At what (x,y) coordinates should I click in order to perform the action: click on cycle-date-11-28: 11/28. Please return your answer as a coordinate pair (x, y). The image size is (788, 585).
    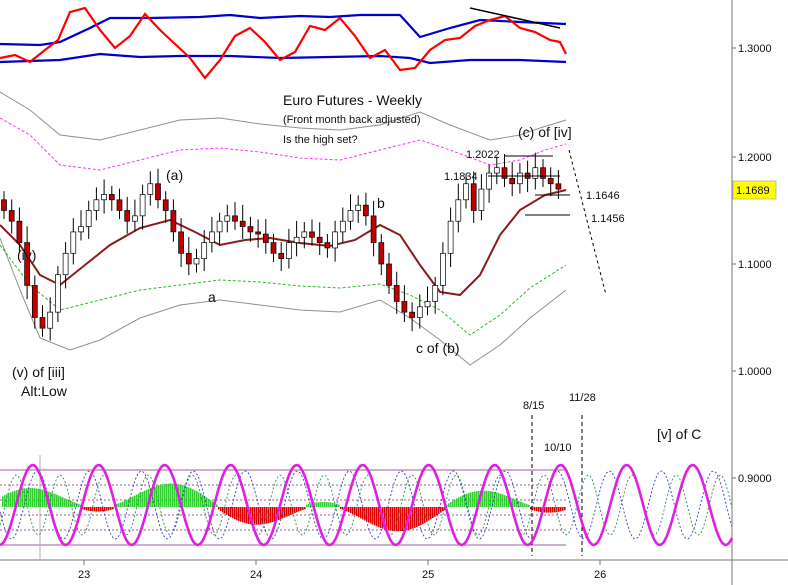
    Looking at the image, I should click on (582, 398).